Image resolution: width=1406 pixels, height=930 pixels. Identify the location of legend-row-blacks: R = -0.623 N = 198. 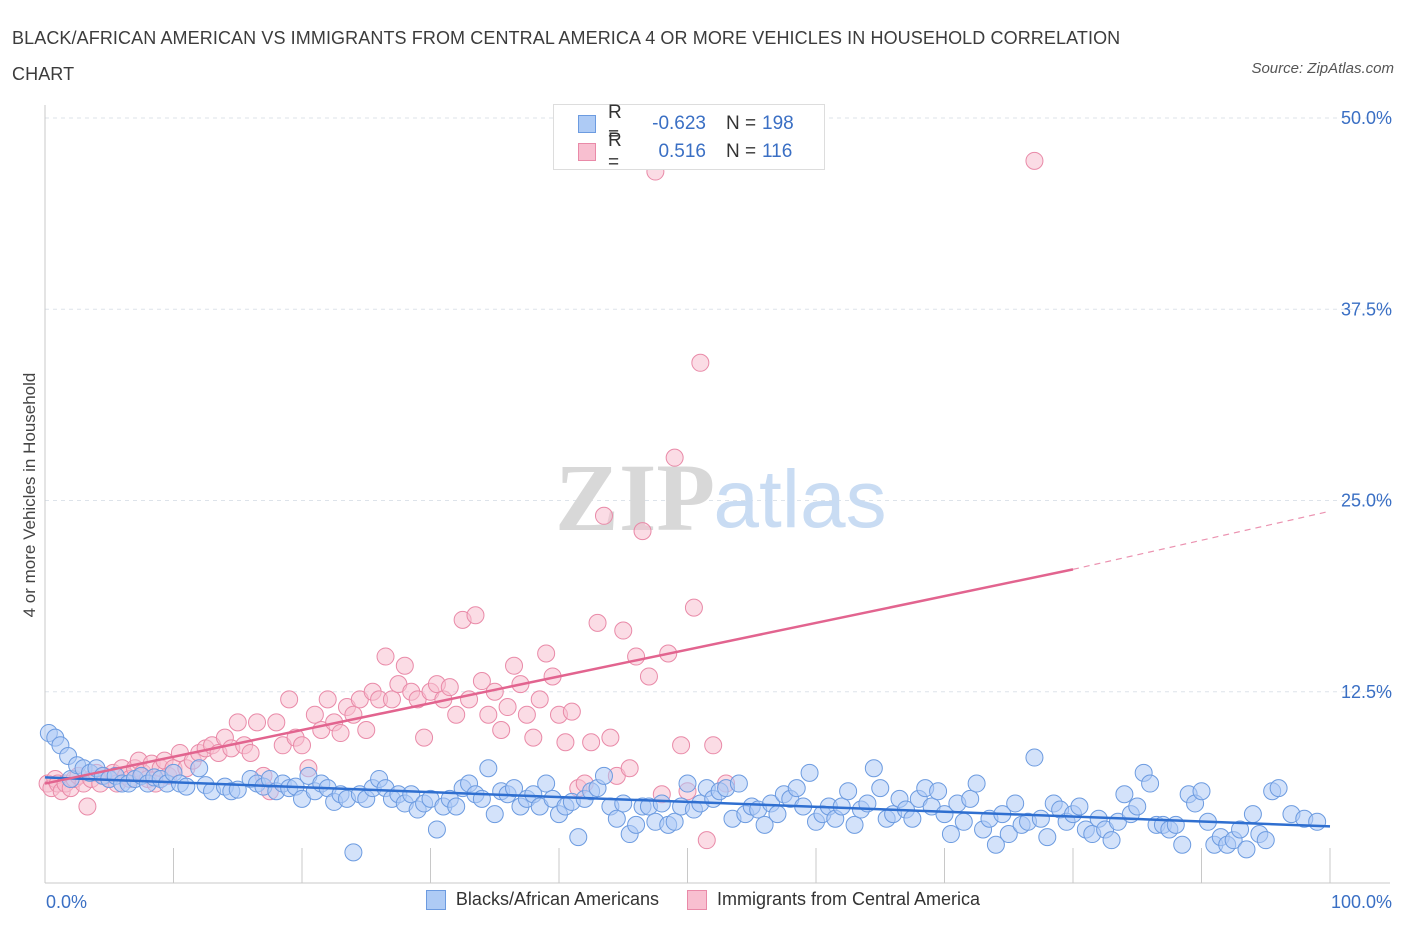
(686, 123).